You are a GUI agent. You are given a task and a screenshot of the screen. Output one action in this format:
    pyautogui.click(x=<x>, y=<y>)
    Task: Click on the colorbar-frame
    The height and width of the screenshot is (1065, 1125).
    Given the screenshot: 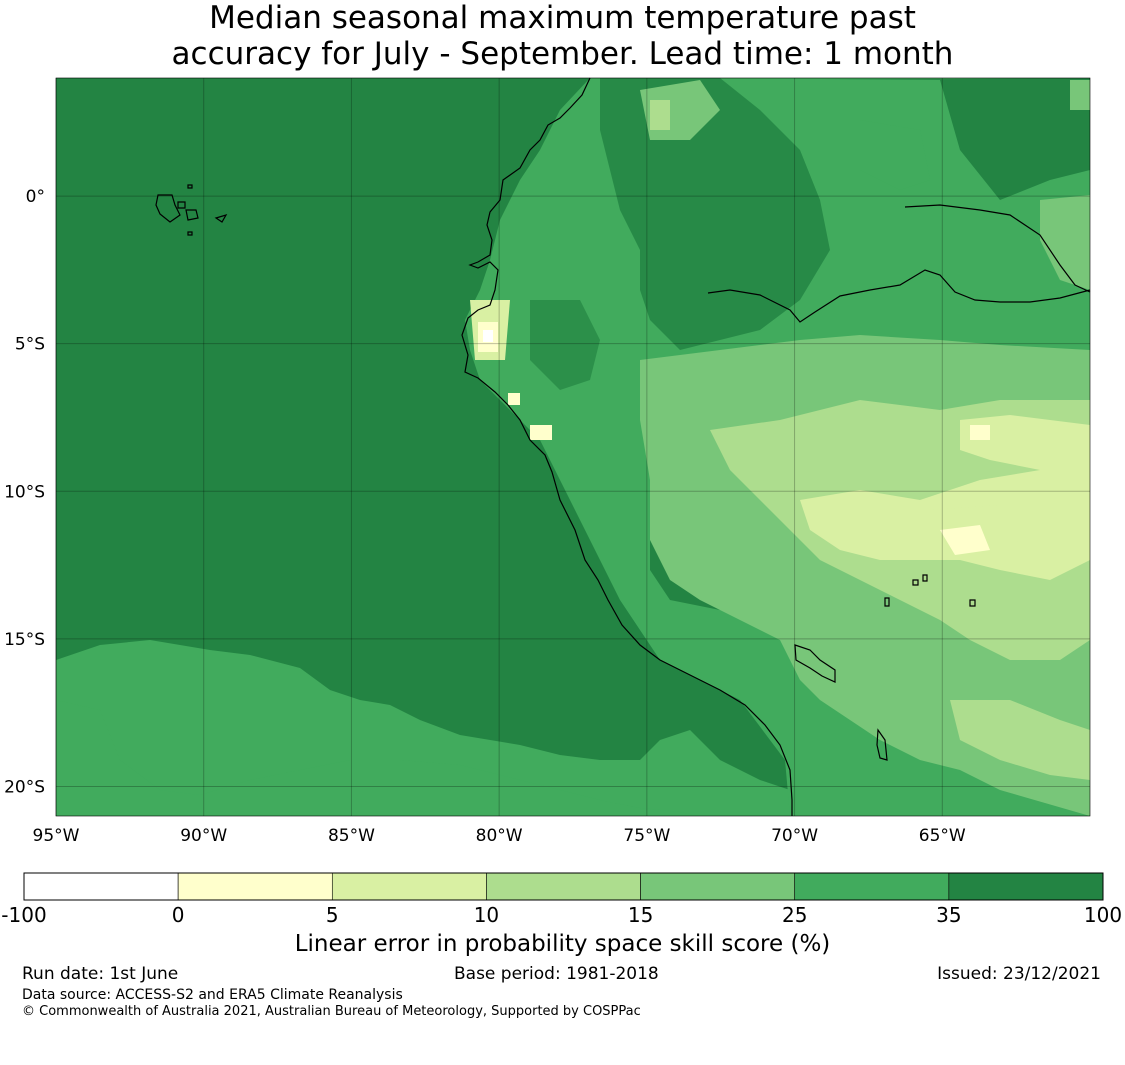 What is the action you would take?
    pyautogui.click(x=563, y=886)
    